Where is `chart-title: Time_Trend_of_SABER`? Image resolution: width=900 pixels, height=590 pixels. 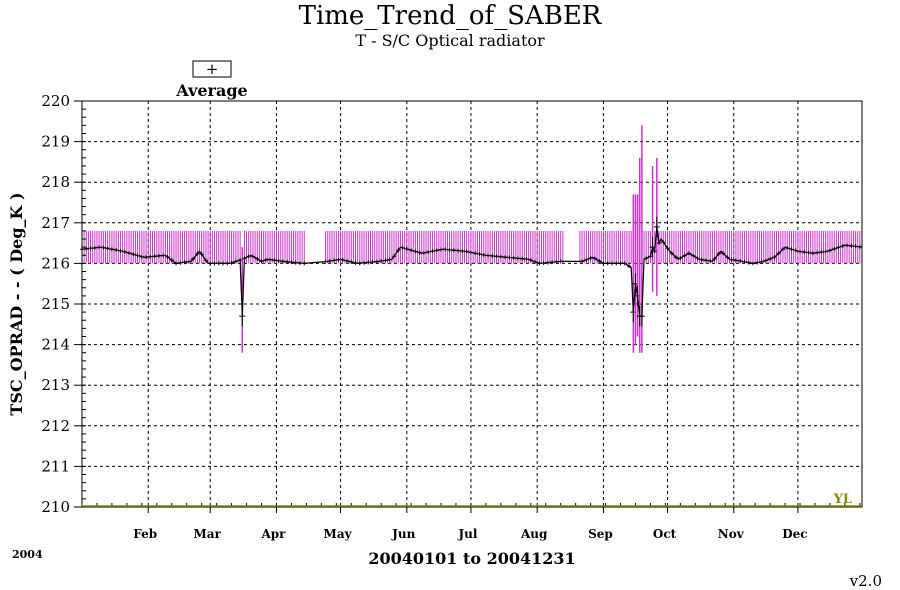
chart-title: Time_Trend_of_SABER is located at coordinates (451, 16).